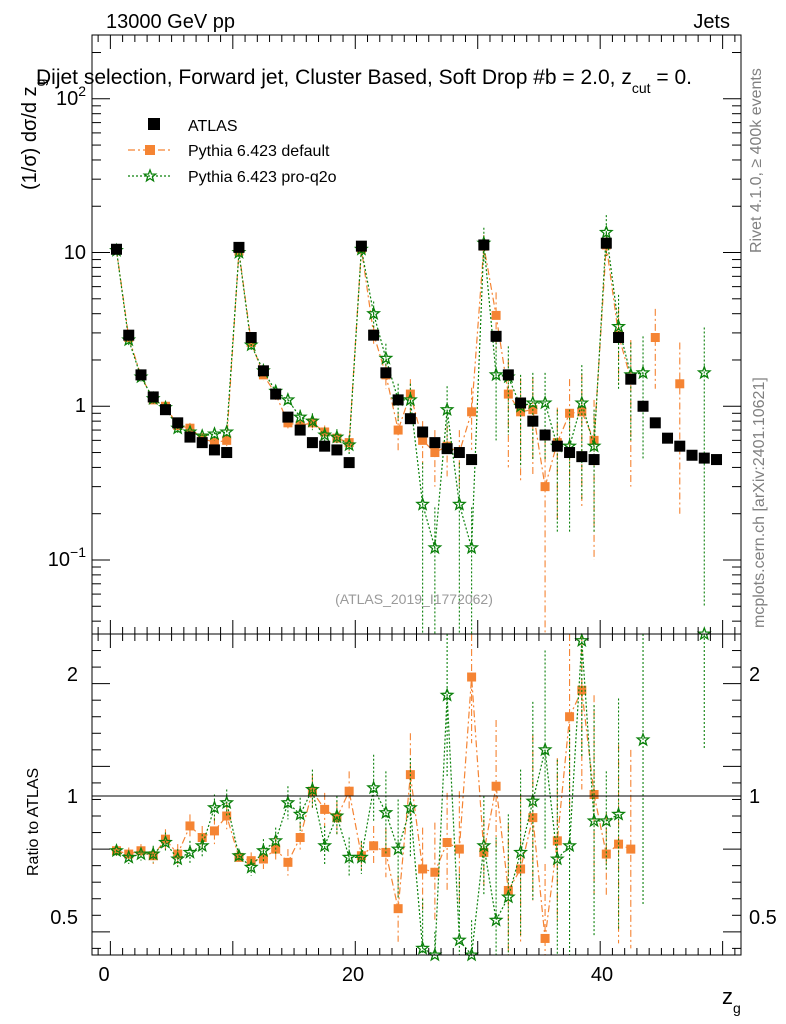 The height and width of the screenshot is (1024, 786). What do you see at coordinates (414, 599) in the screenshot?
I see `analysis-id: (ATLAS_2019_I1772062)` at bounding box center [414, 599].